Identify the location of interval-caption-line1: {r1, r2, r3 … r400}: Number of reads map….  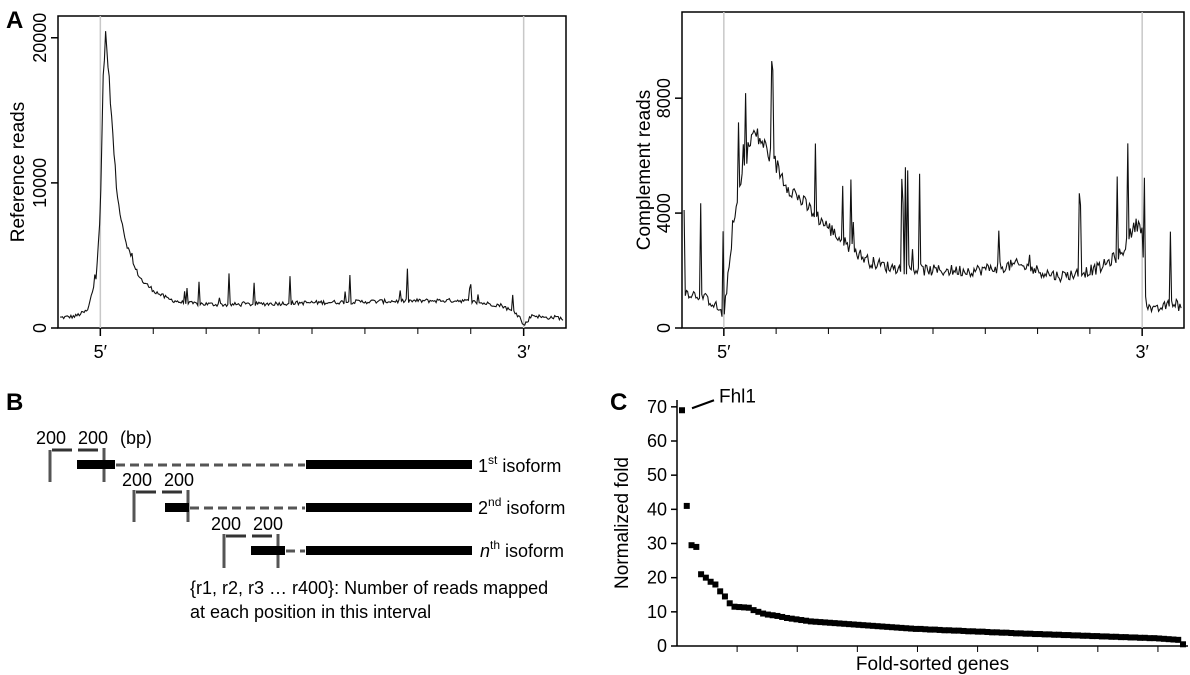
(369, 588).